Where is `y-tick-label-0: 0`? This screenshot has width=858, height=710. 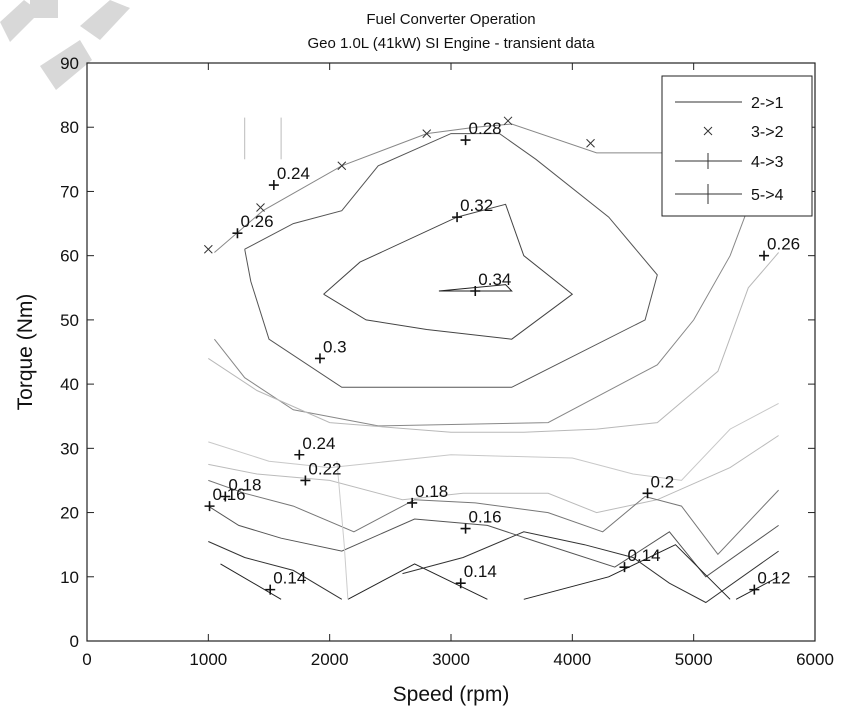 y-tick-label-0: 0 is located at coordinates (74, 641).